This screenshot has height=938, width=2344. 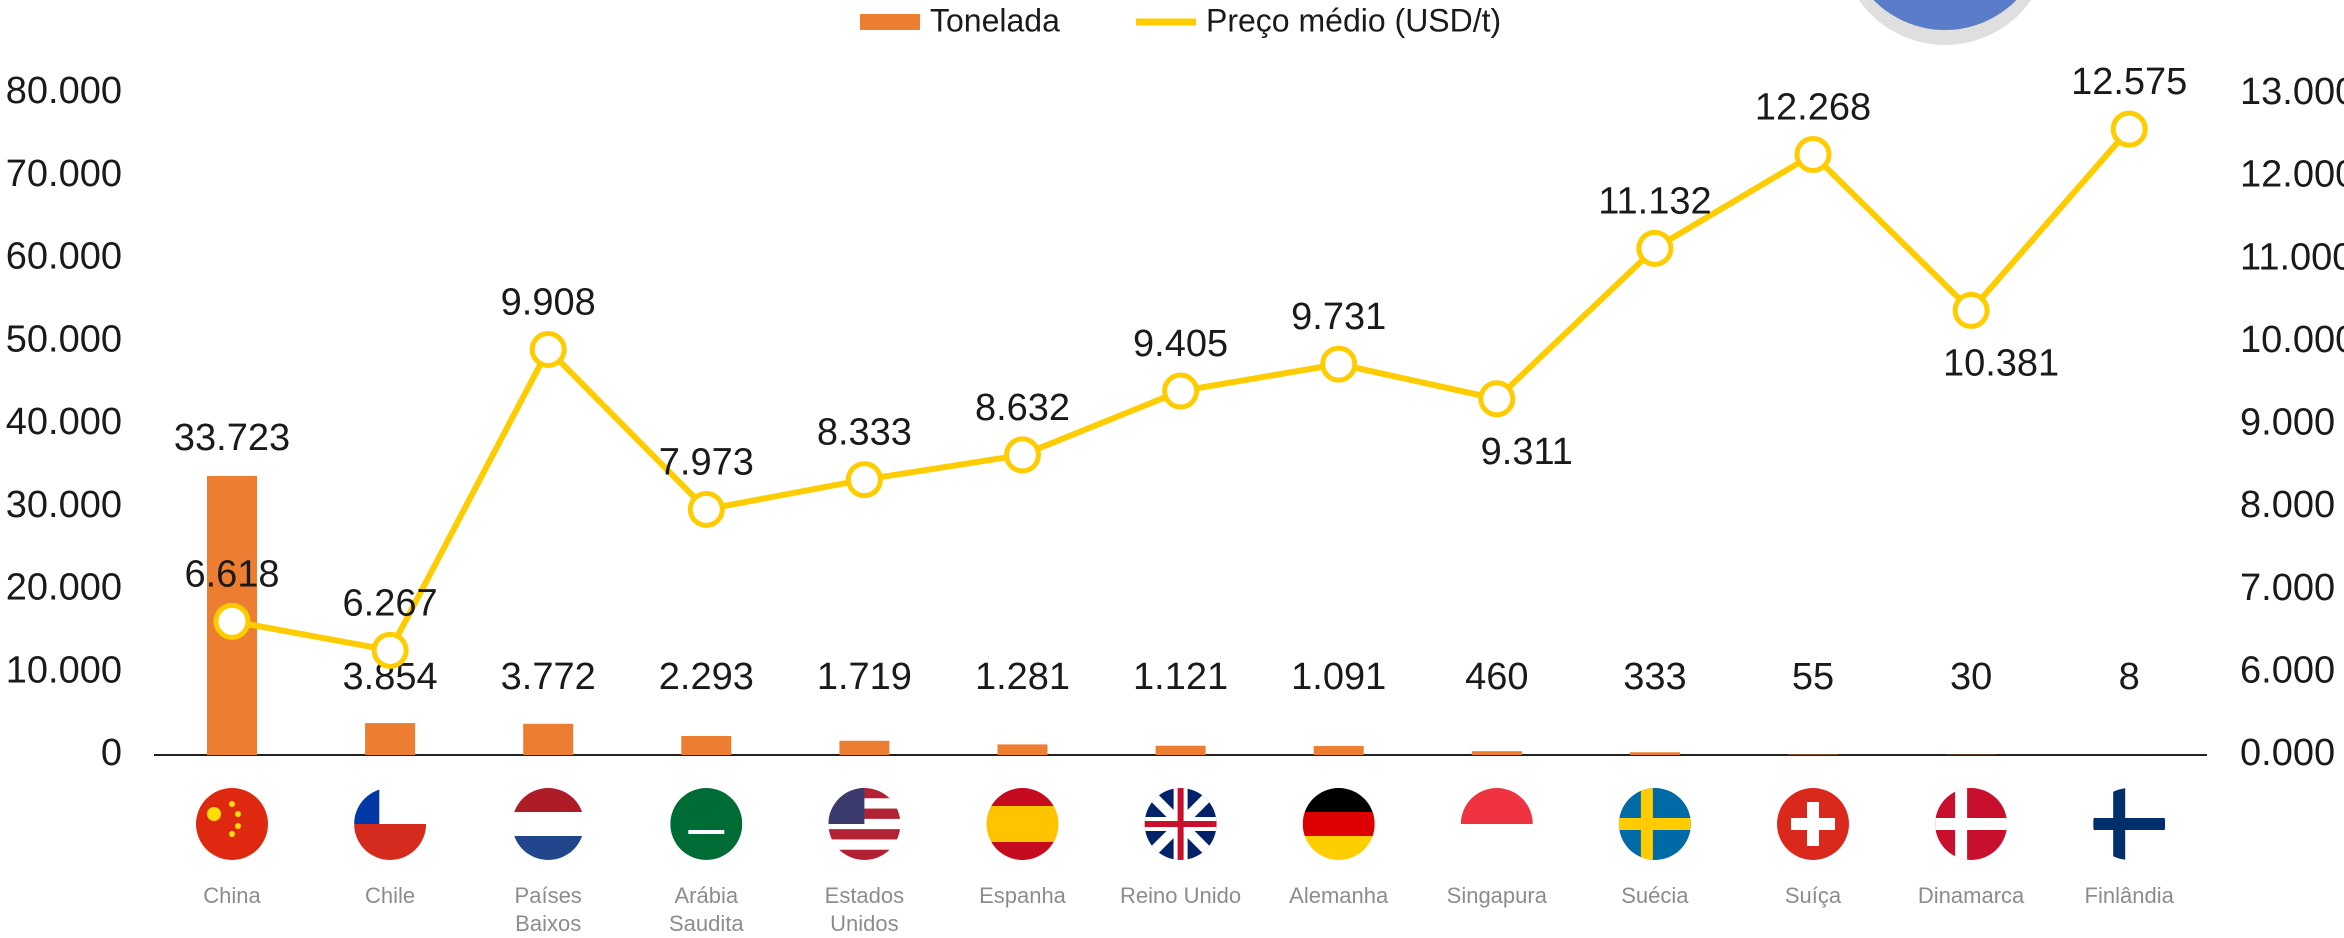 I want to click on x-tick-label: Singapura, so click(x=1497, y=896).